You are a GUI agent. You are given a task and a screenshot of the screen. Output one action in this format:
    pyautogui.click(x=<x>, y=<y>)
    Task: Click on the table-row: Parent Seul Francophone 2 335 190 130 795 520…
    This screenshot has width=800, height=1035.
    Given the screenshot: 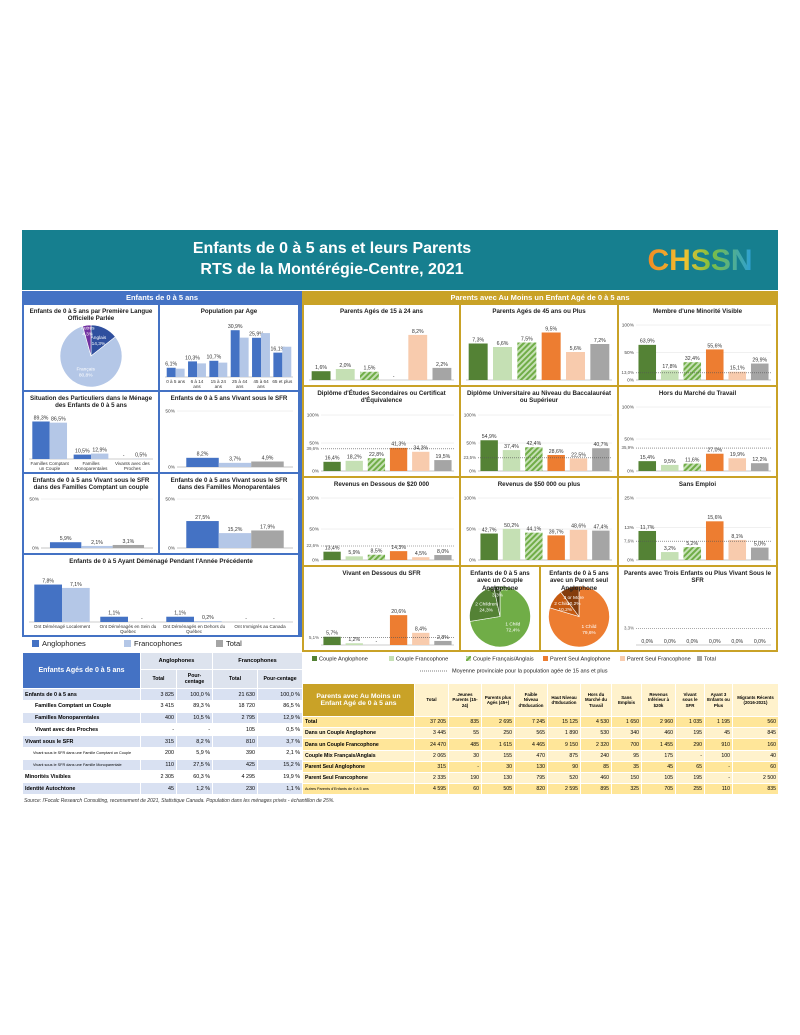 What is the action you would take?
    pyautogui.click(x=540, y=777)
    